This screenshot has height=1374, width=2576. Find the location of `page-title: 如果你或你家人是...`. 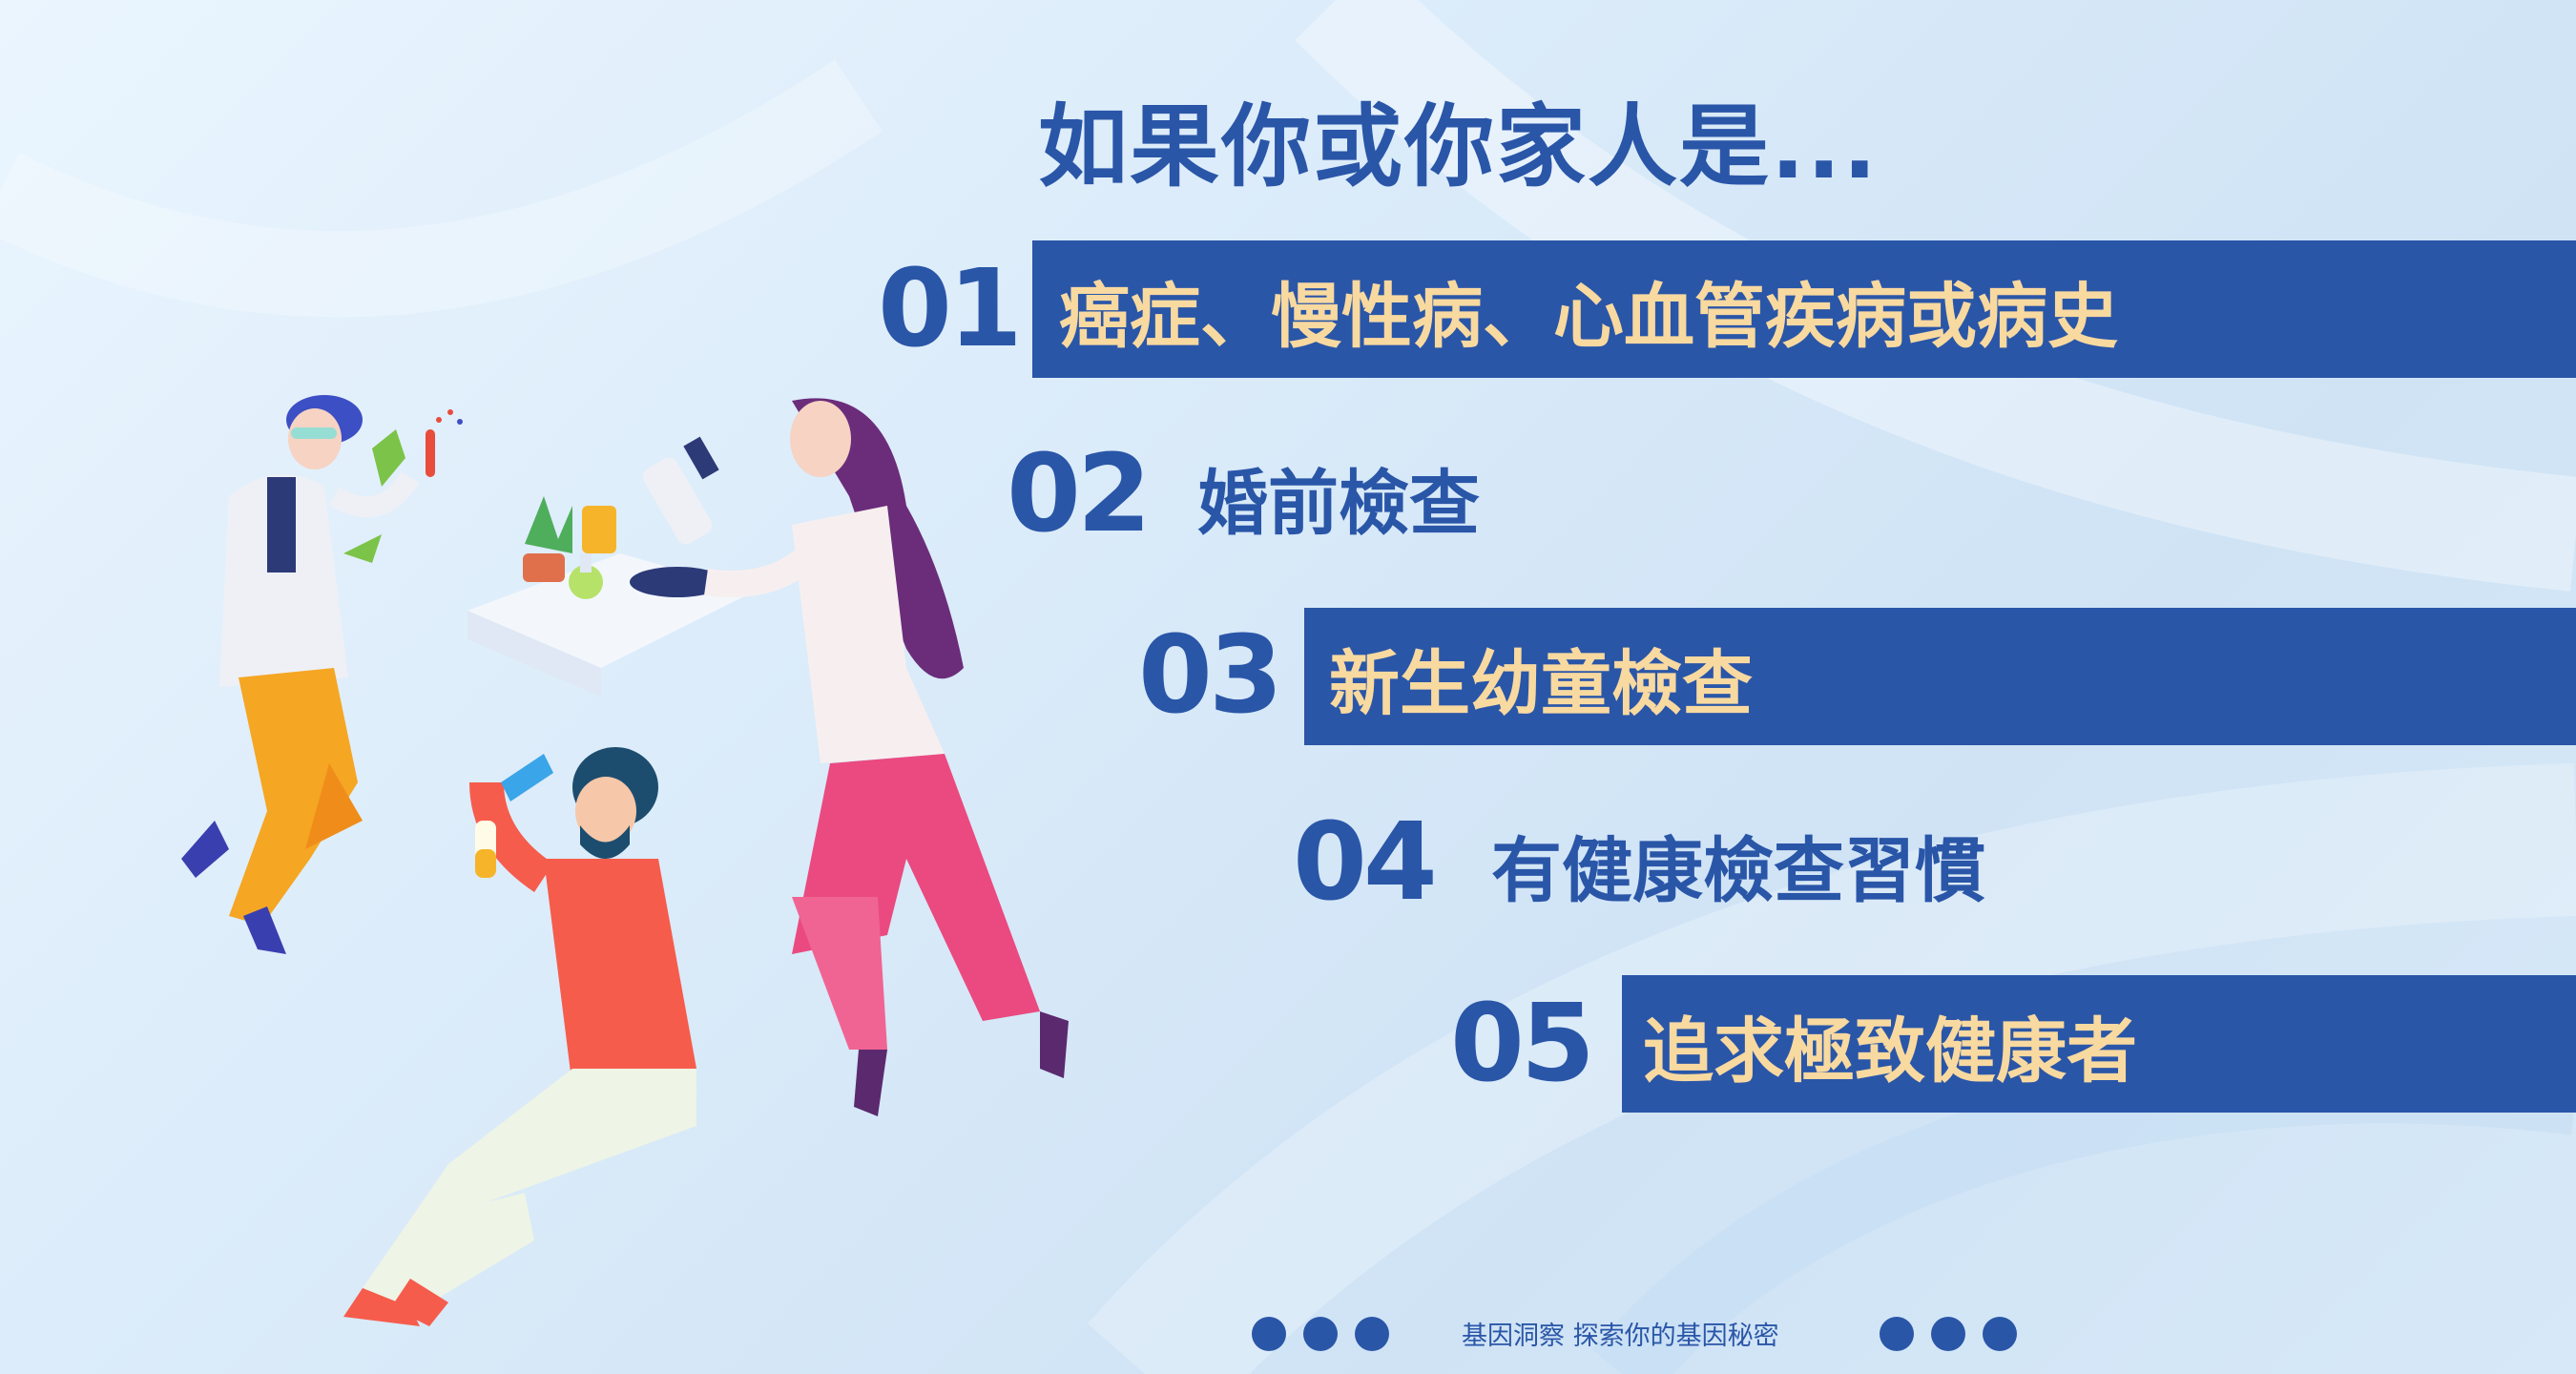

page-title: 如果你或你家人是... is located at coordinates (1459, 147).